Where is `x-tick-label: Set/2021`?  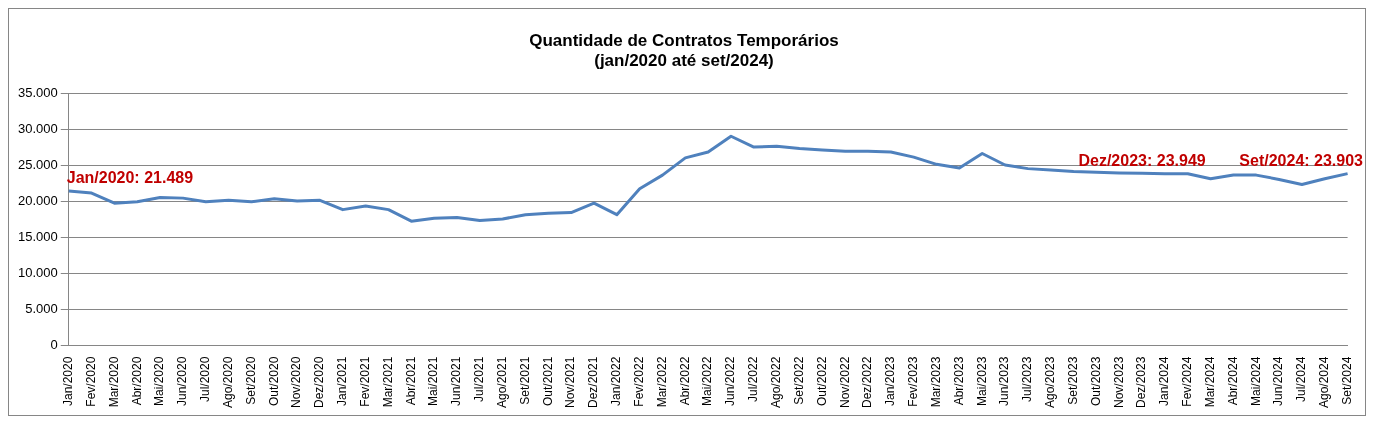 x-tick-label: Set/2021 is located at coordinates (524, 380).